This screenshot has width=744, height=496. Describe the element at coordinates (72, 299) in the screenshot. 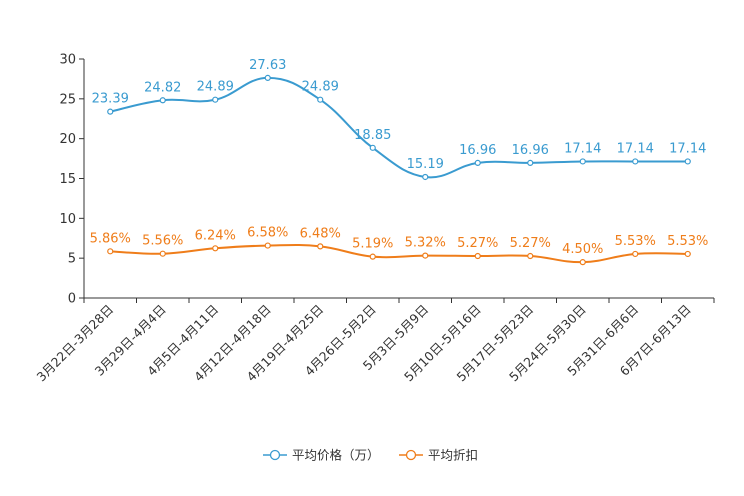

I see `y-tick-label: 0` at that location.